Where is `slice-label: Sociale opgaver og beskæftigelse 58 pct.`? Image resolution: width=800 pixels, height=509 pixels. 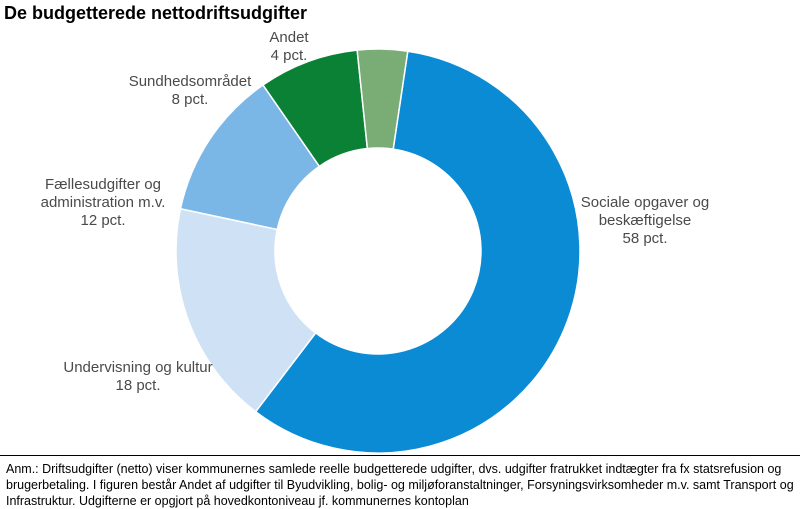
slice-label: Sociale opgaver og beskæftigelse 58 pct. is located at coordinates (645, 220).